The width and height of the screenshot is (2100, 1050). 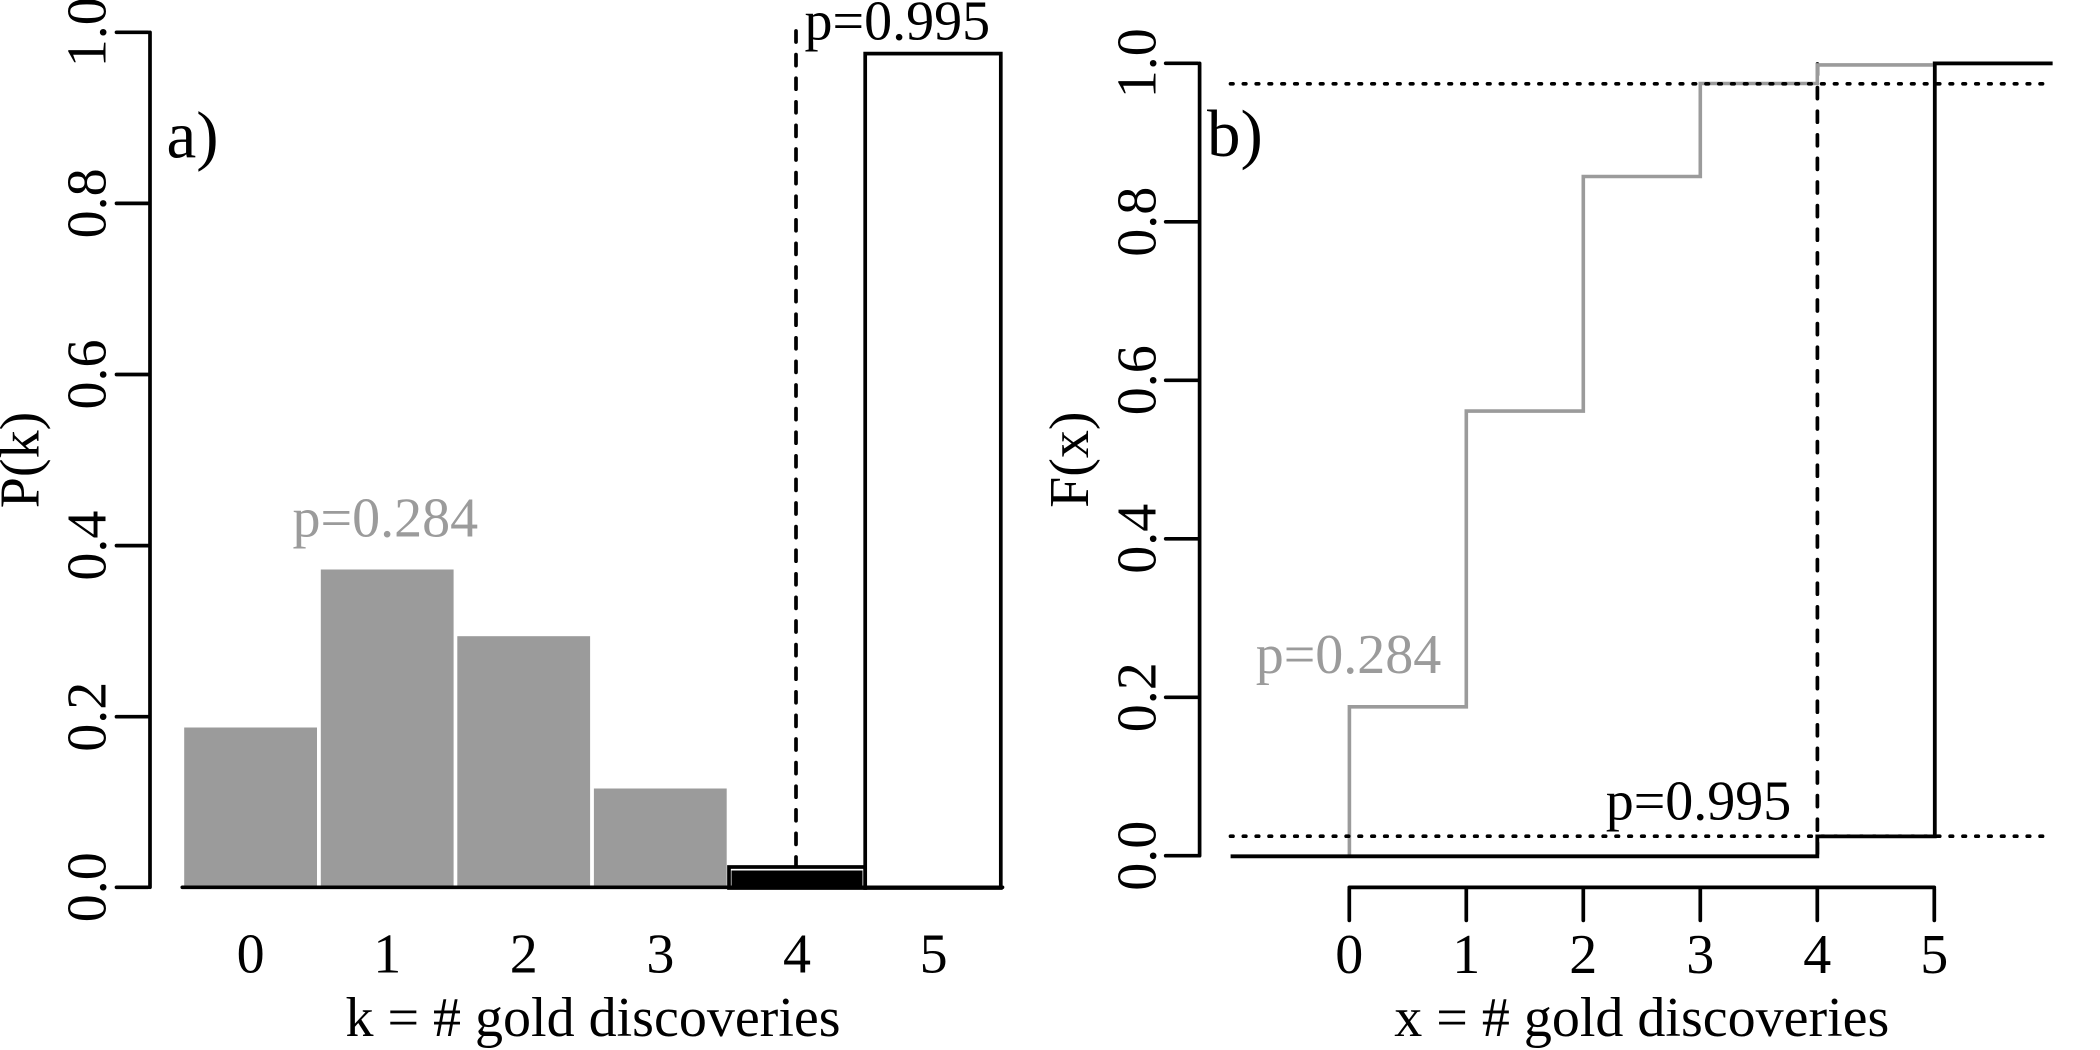 What do you see at coordinates (26, 460) in the screenshot?
I see `svg-text: P(k)` at bounding box center [26, 460].